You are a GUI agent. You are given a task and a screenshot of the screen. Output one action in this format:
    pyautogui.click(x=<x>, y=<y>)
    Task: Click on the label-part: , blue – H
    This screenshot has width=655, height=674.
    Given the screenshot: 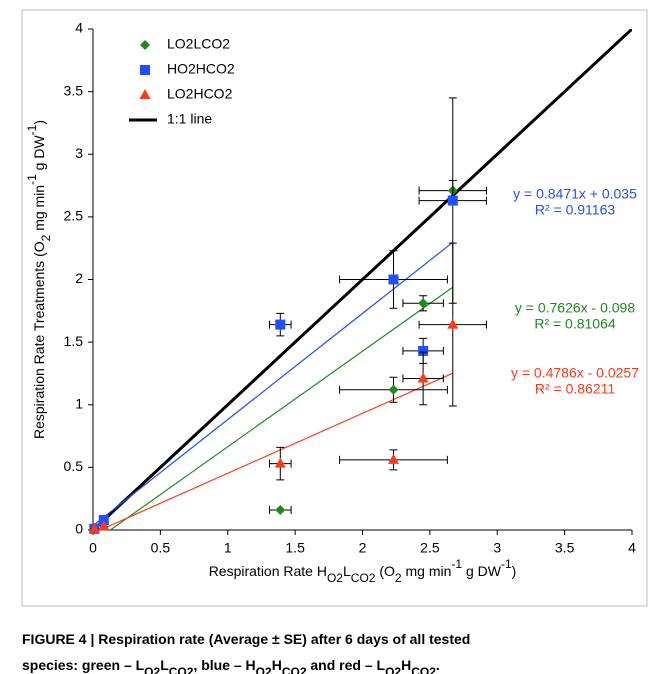 What is the action you would take?
    pyautogui.click(x=224, y=665)
    